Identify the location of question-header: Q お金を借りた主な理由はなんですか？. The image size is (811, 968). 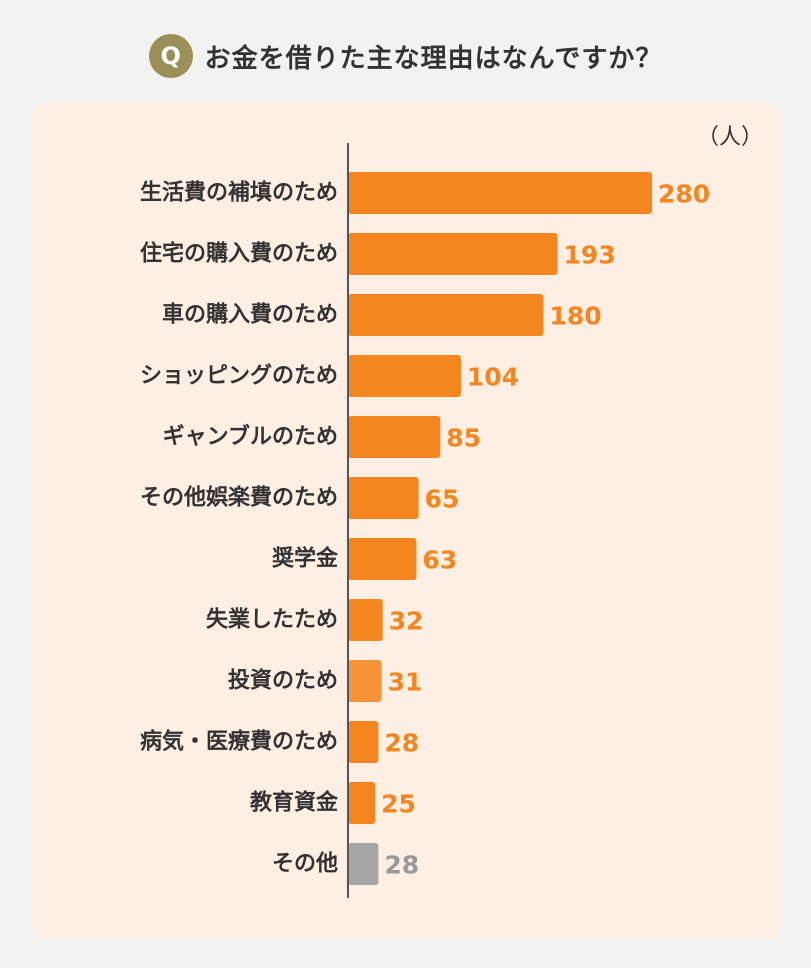
(405, 56).